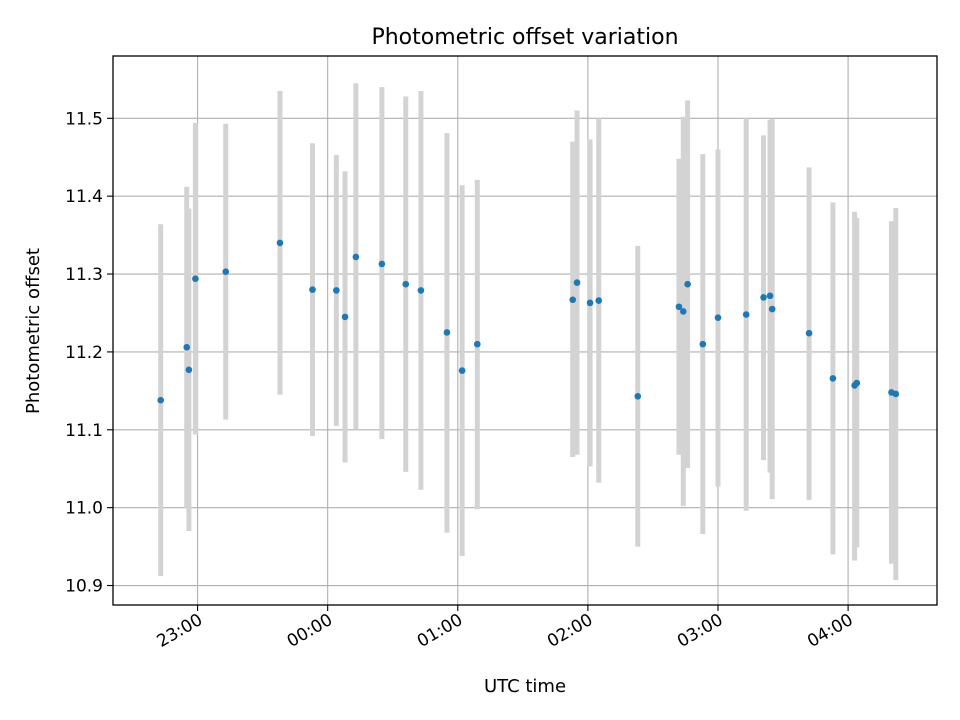 Image resolution: width=960 pixels, height=720 pixels. What do you see at coordinates (525, 686) in the screenshot?
I see `x-axis-label: UTC time` at bounding box center [525, 686].